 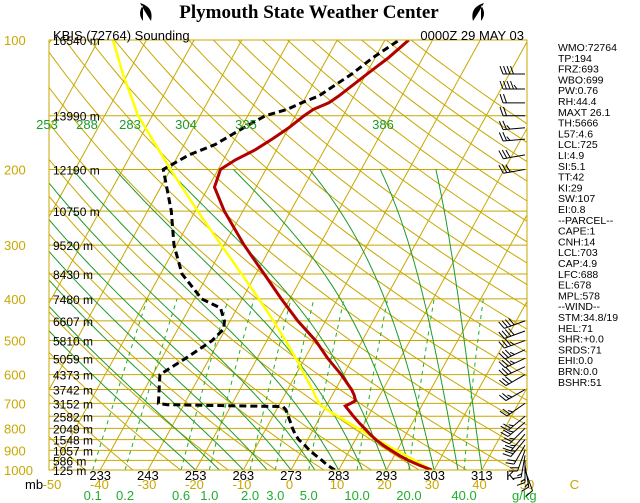 I want to click on mixing-ratio-unit: g/kg, so click(x=524, y=495).